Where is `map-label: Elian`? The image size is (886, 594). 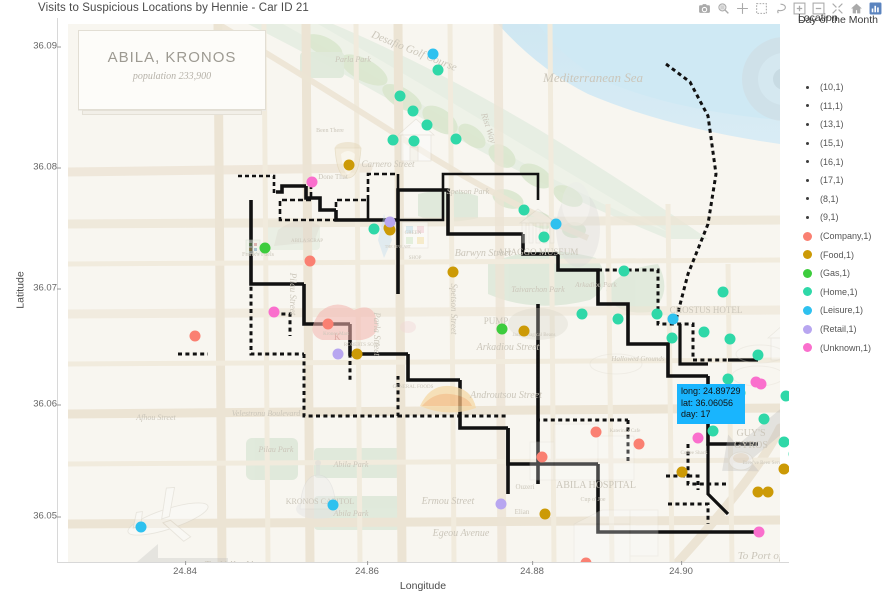
map-label: Elian is located at coordinates (522, 512).